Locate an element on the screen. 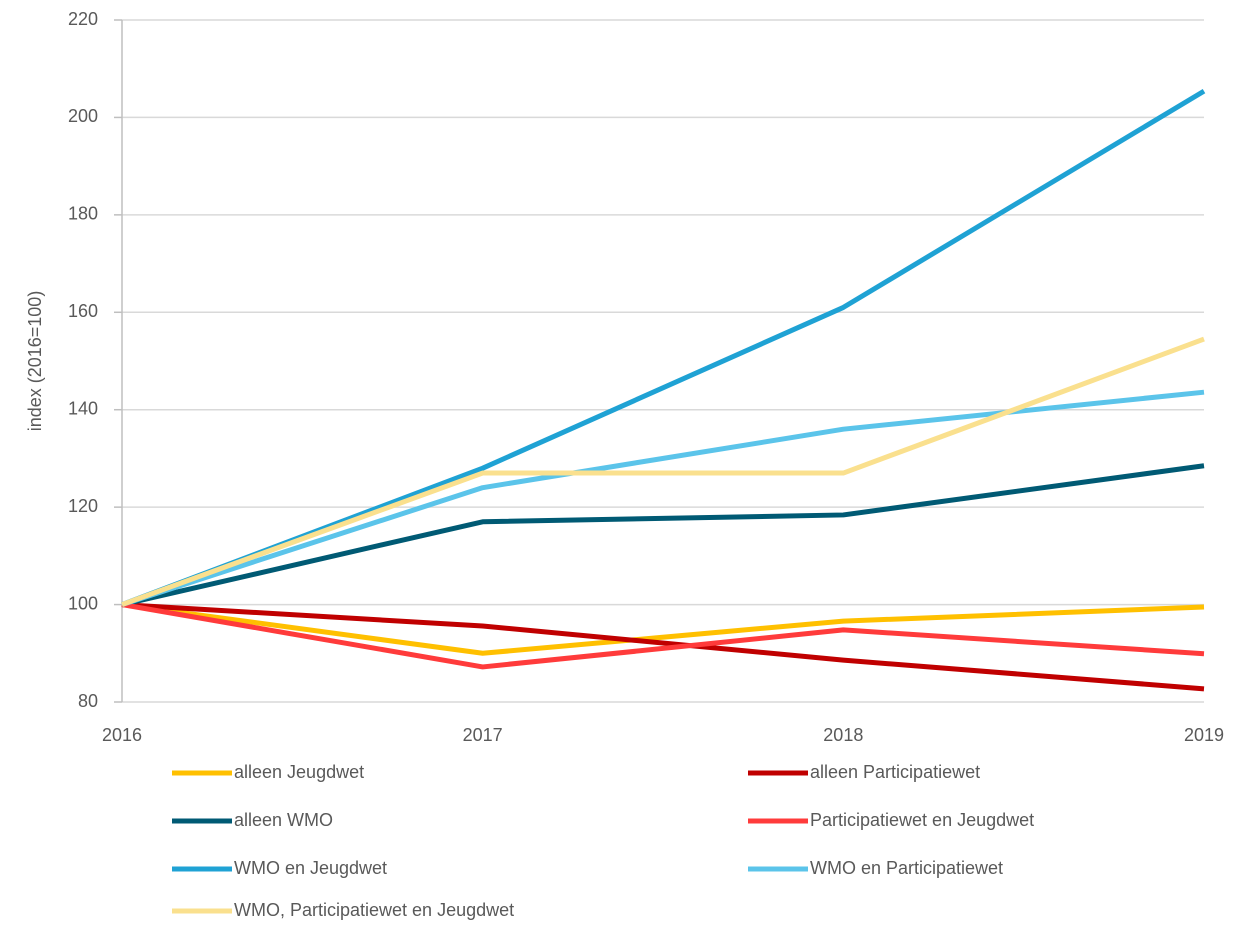 This screenshot has width=1253, height=925. legend-label: alleen WMO is located at coordinates (283, 820).